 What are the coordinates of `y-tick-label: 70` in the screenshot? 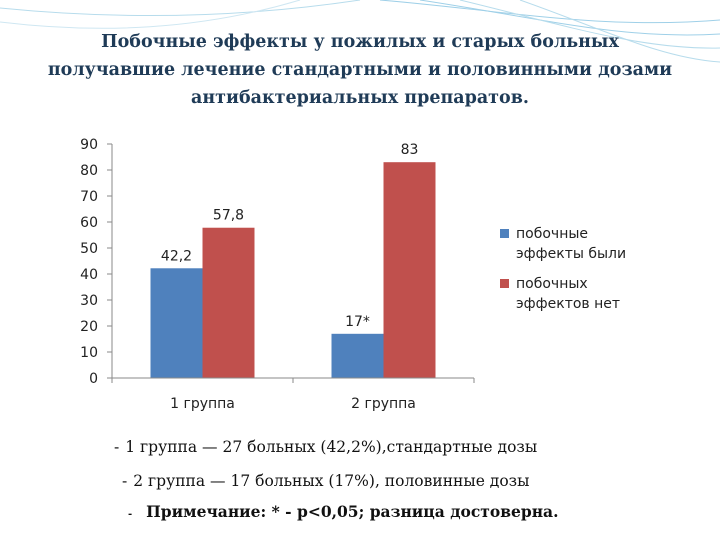 It's located at (89, 197).